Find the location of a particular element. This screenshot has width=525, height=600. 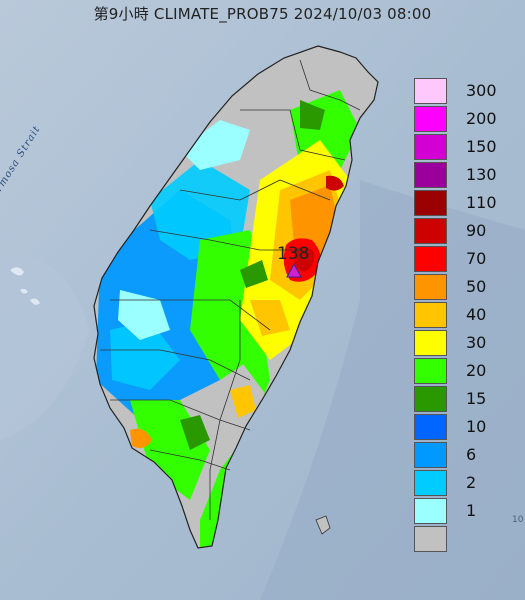

legend-label: 130 is located at coordinates (481, 174).